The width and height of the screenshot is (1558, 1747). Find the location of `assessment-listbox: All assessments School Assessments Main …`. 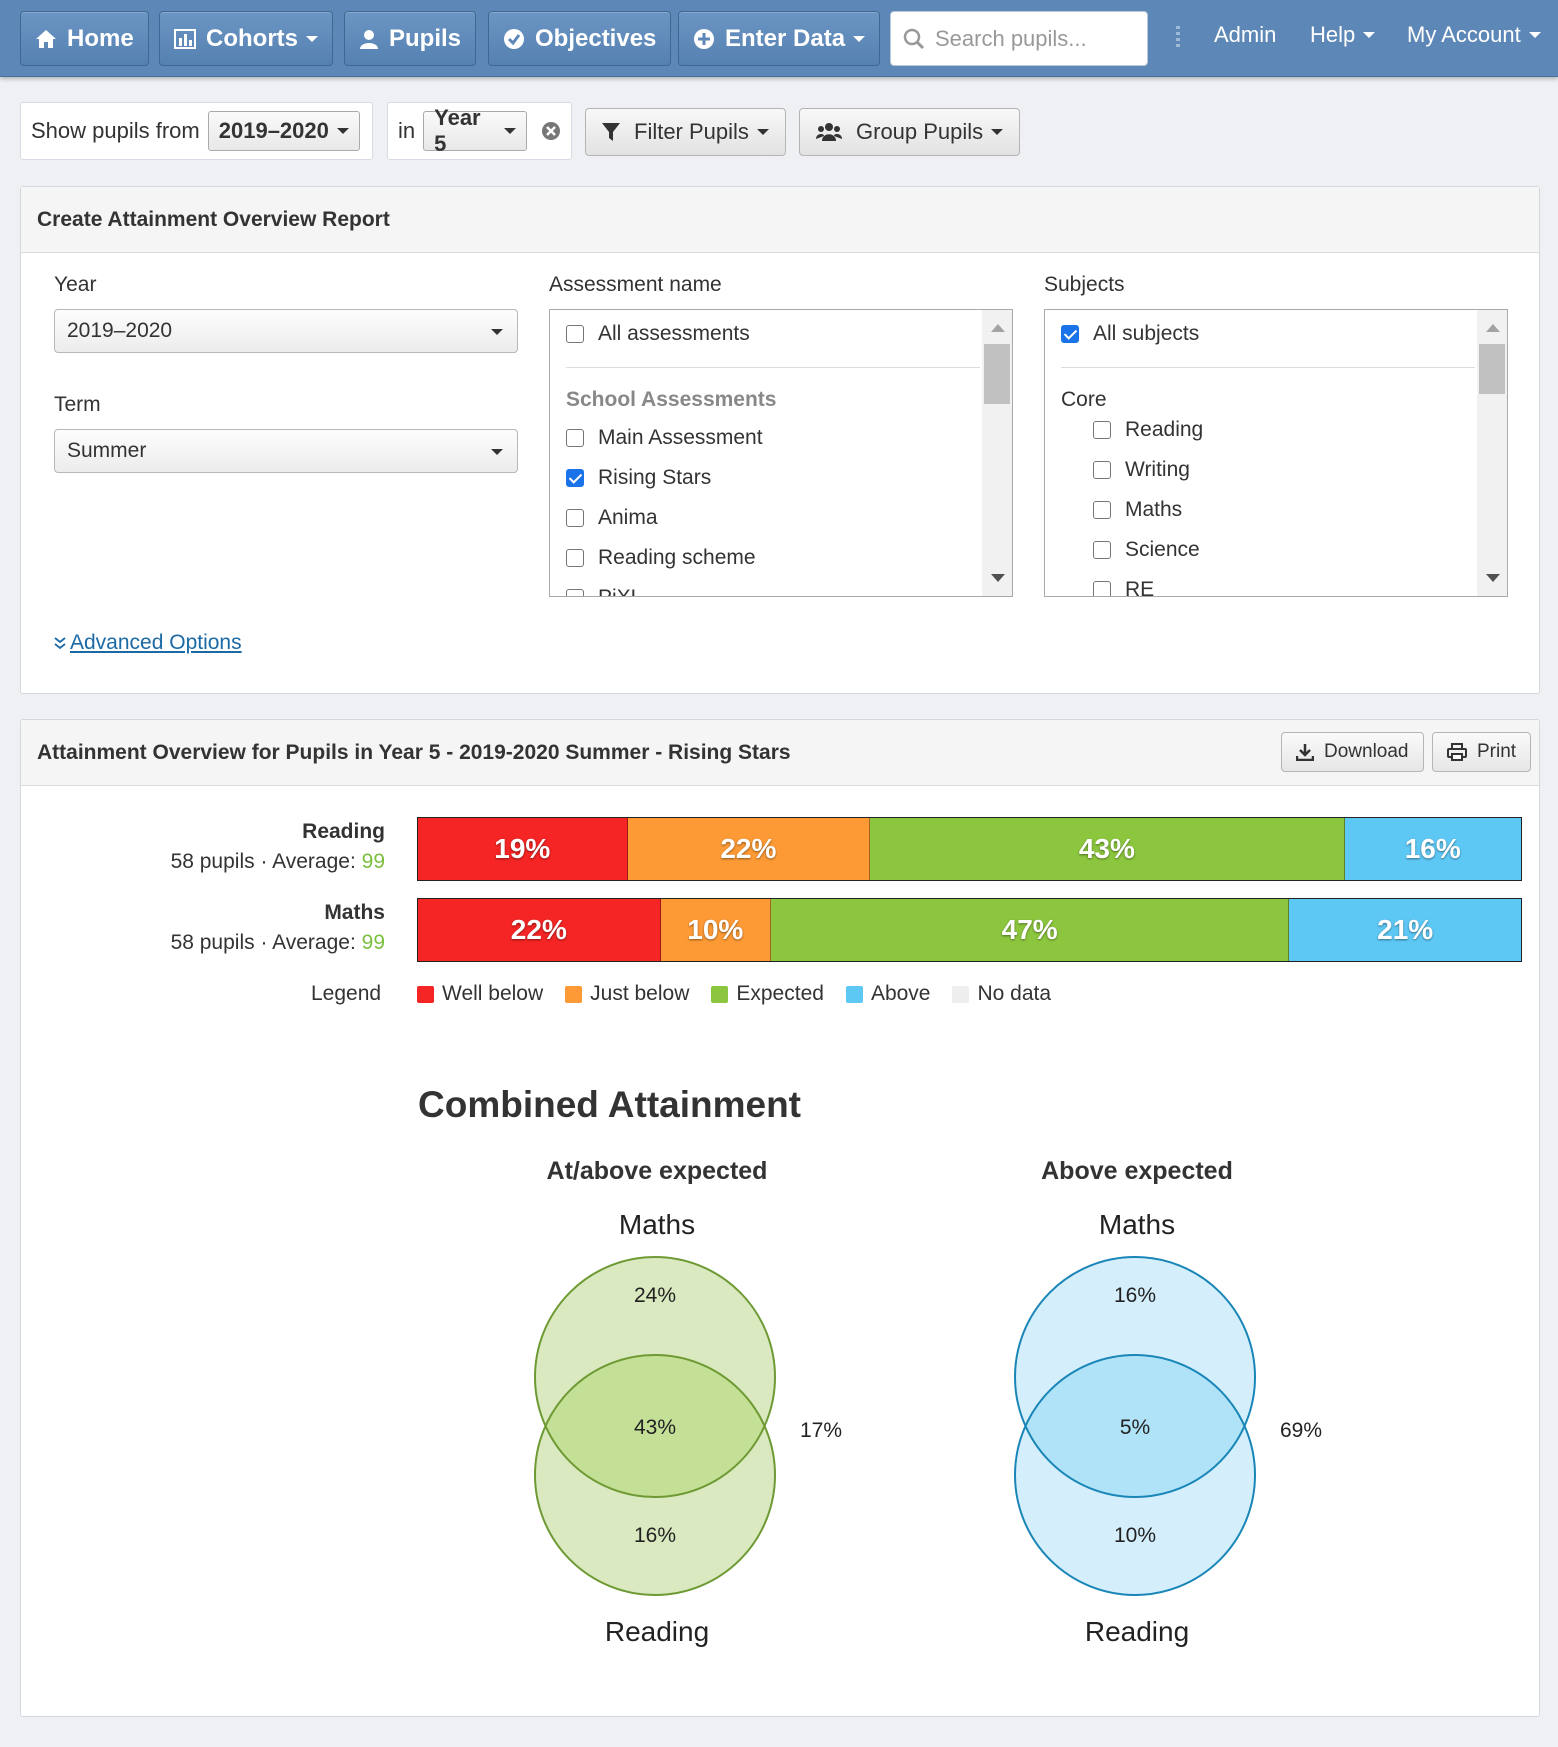

assessment-listbox: All assessments School Assessments Main … is located at coordinates (781, 453).